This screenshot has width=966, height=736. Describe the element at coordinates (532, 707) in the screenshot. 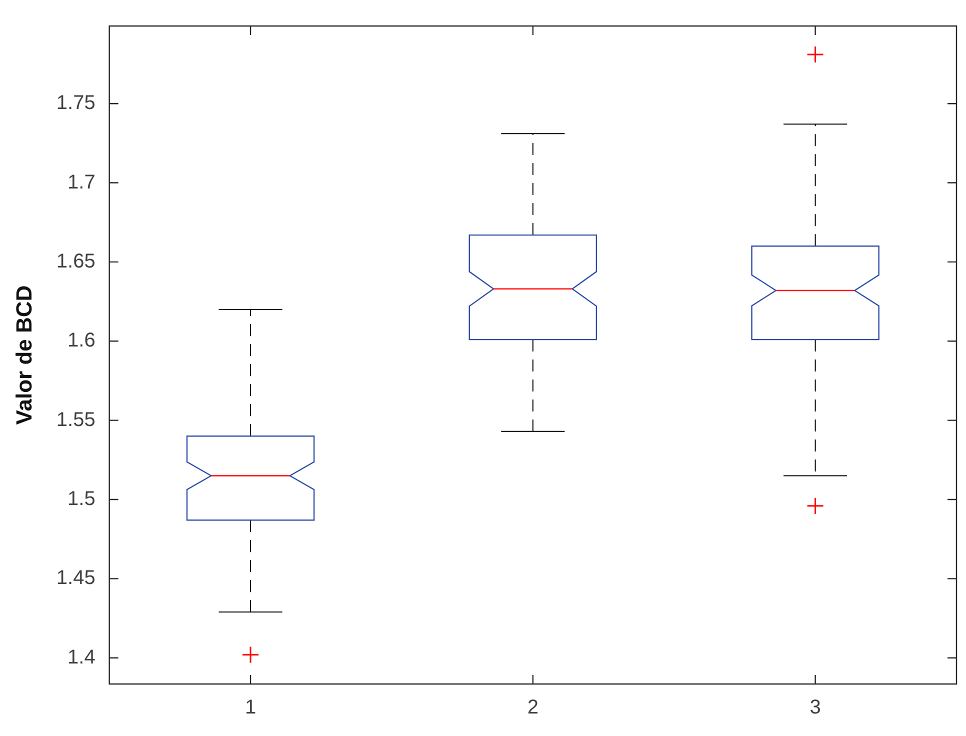

I see `x-tick-label: 2` at that location.